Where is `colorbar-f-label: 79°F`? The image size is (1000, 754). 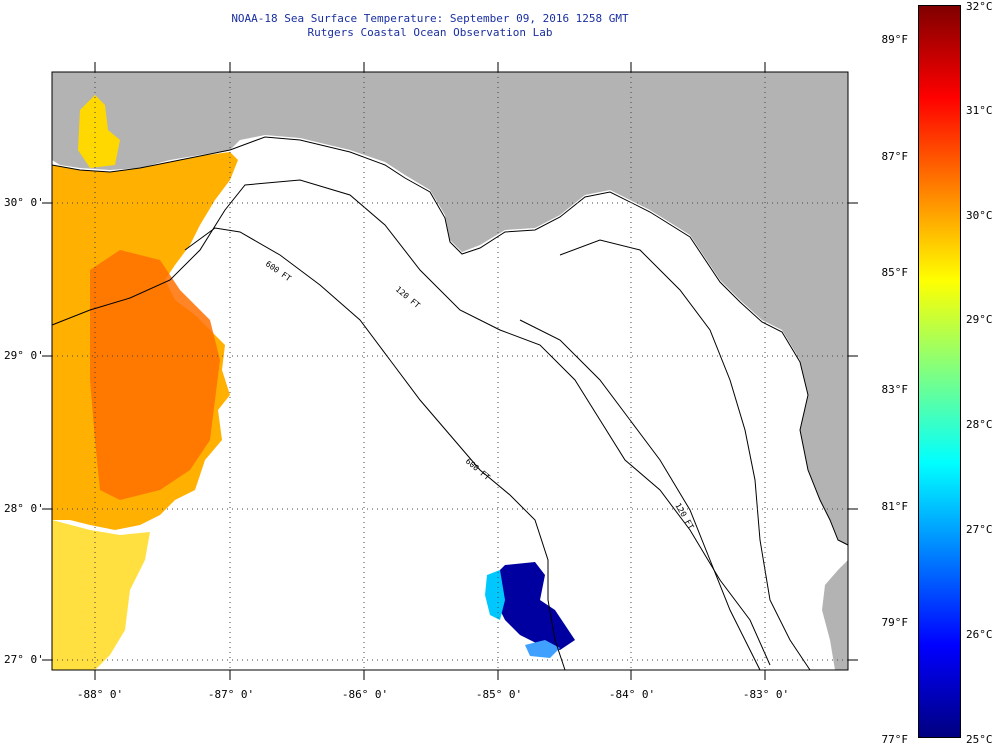 colorbar-f-label: 79°F is located at coordinates (895, 622).